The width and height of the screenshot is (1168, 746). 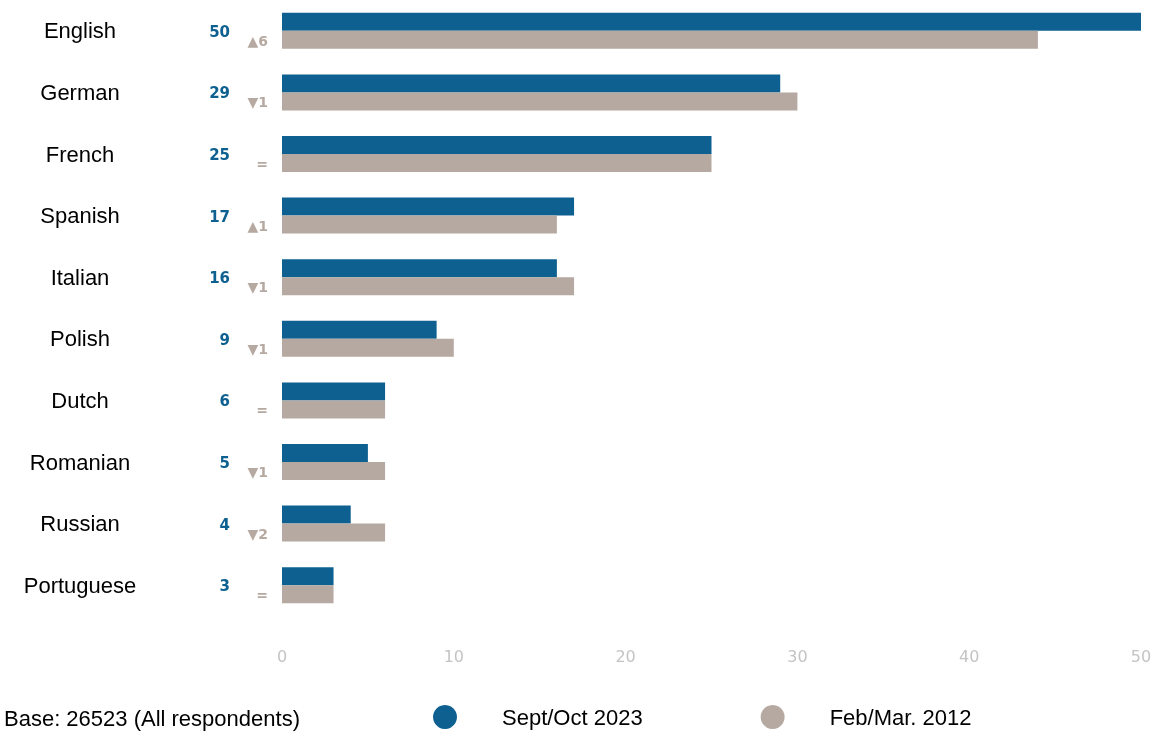 I want to click on data-label: 5, so click(x=224, y=463).